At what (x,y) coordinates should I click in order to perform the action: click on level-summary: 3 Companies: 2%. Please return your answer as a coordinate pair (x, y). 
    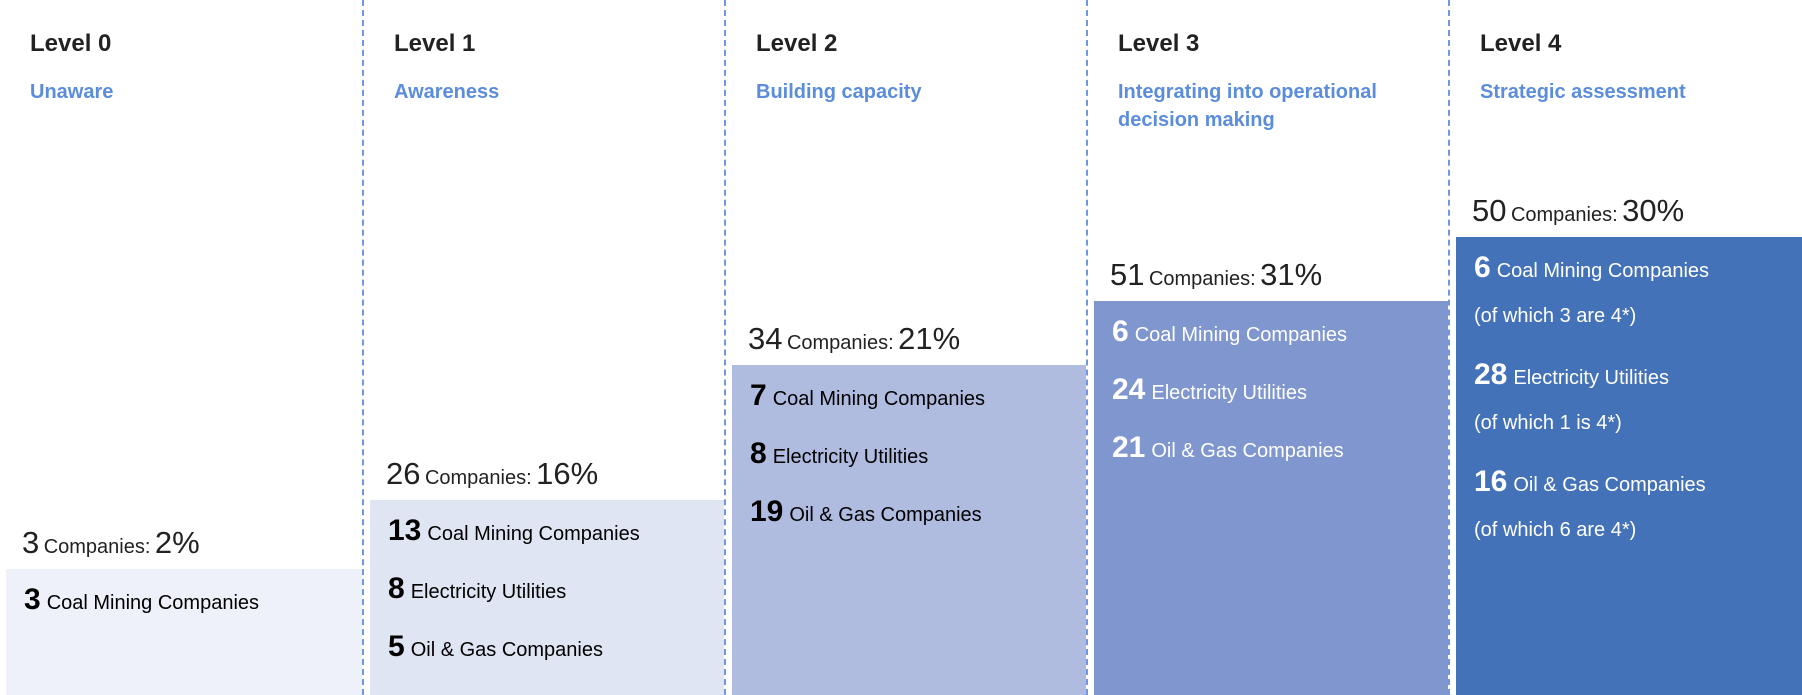
    Looking at the image, I should click on (111, 543).